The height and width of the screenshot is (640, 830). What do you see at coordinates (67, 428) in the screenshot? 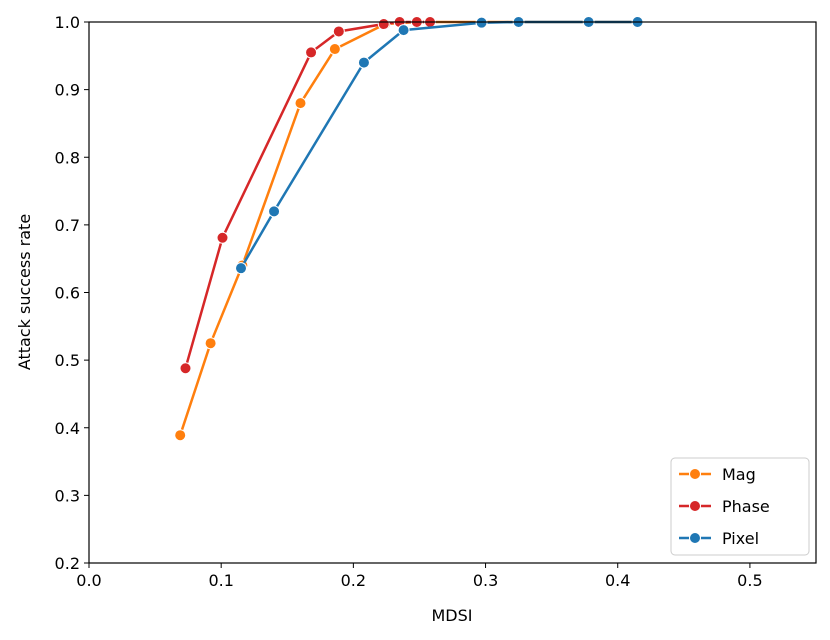
I see `y-tick-label: 0.4` at bounding box center [67, 428].